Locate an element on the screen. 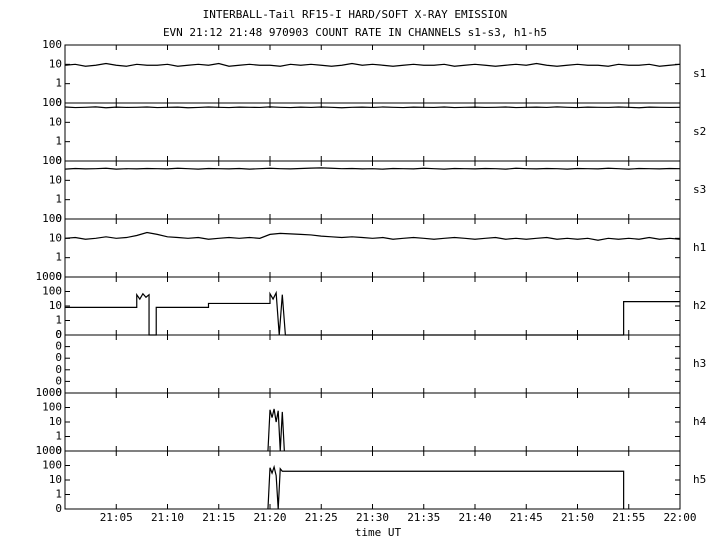 The height and width of the screenshot is (550, 720). x-tick-label: 21:55 is located at coordinates (628, 517).